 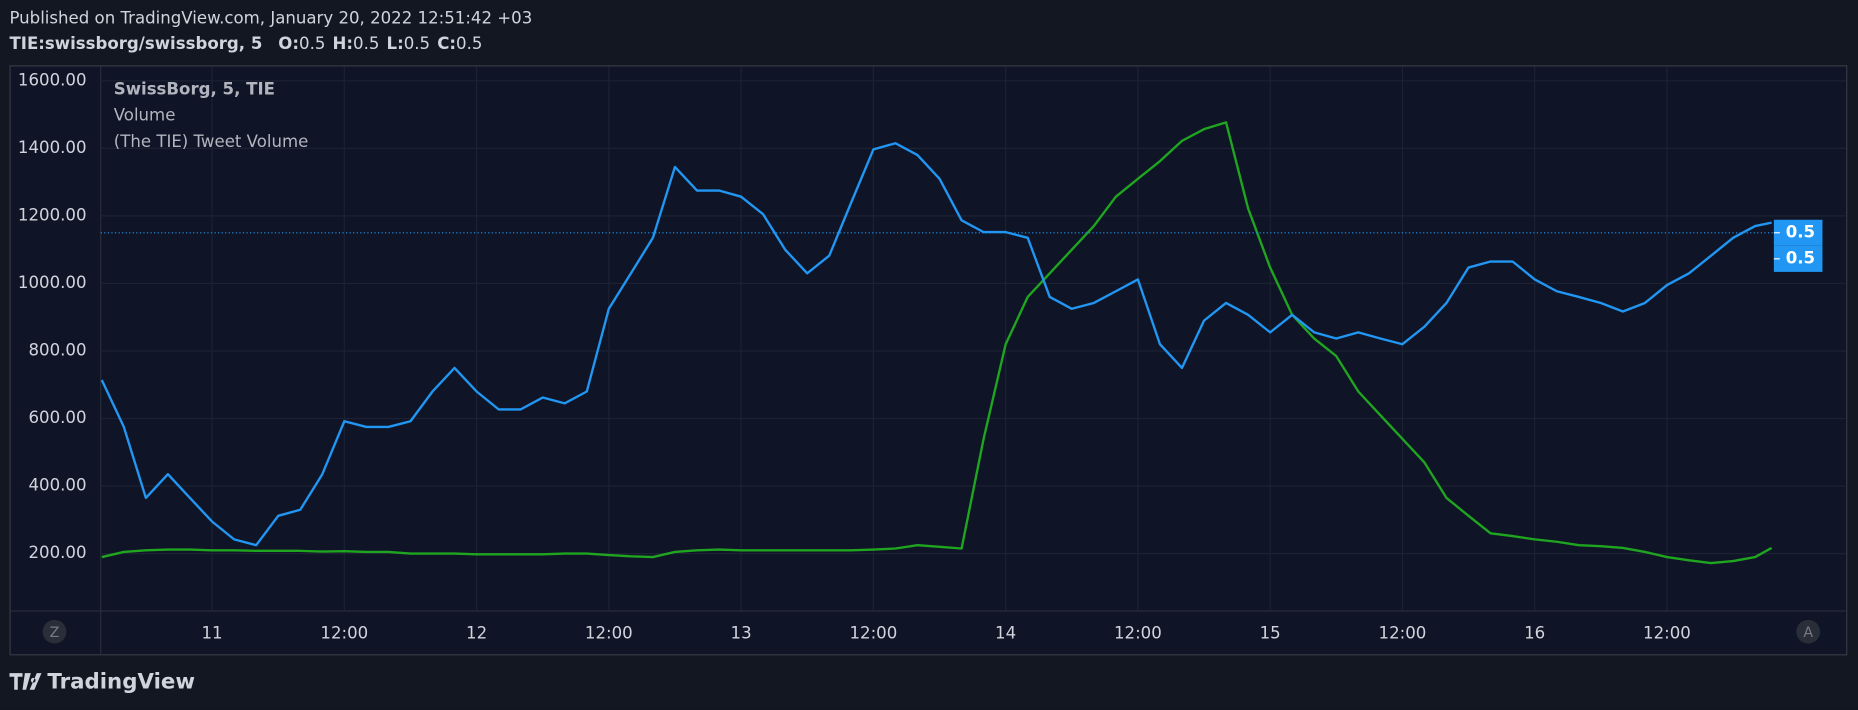 I want to click on button-label: Z, so click(x=55, y=633).